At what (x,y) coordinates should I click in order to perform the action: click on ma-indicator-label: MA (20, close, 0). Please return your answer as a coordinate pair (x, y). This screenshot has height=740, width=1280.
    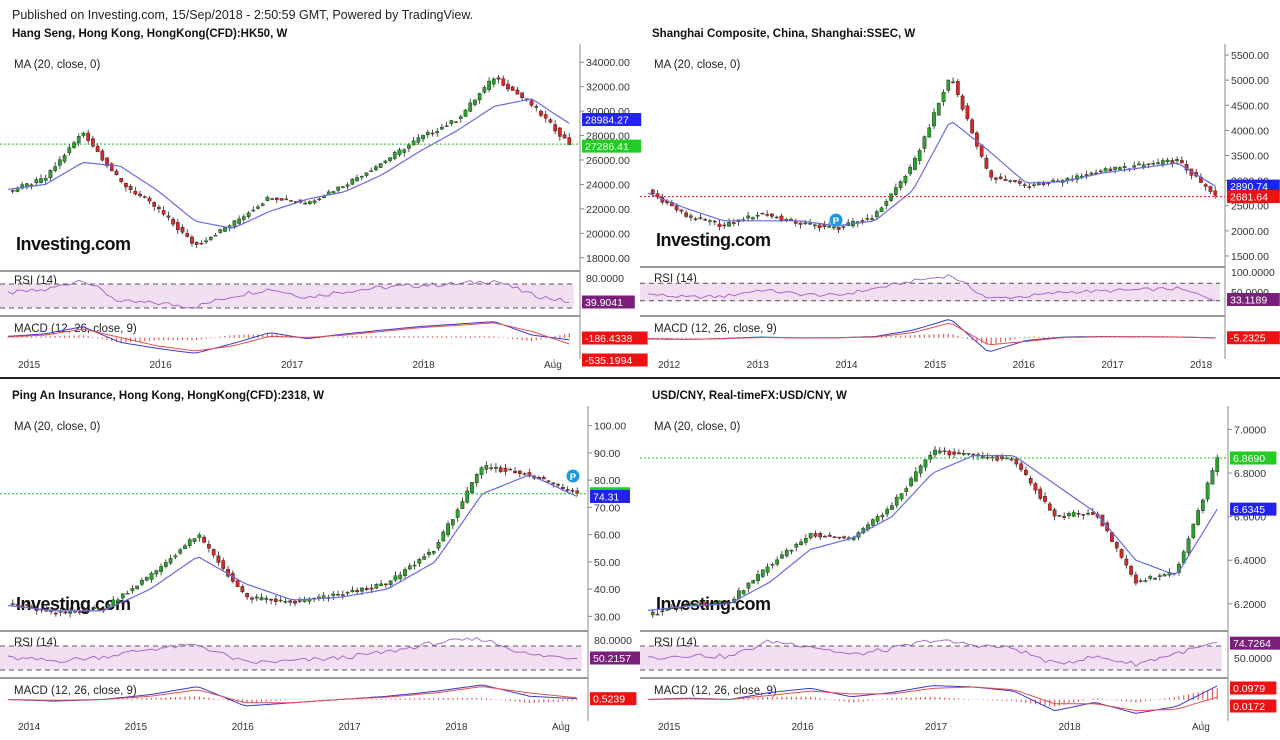
    Looking at the image, I should click on (697, 65).